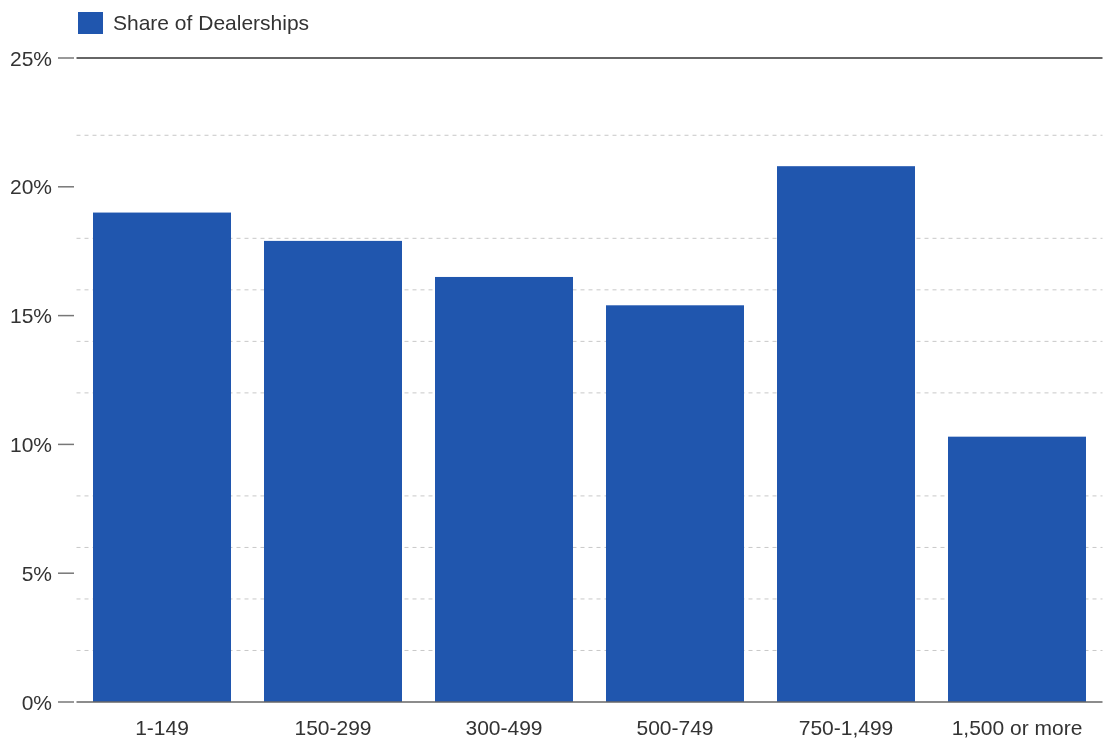  I want to click on y-tick-label: 20%, so click(30, 187).